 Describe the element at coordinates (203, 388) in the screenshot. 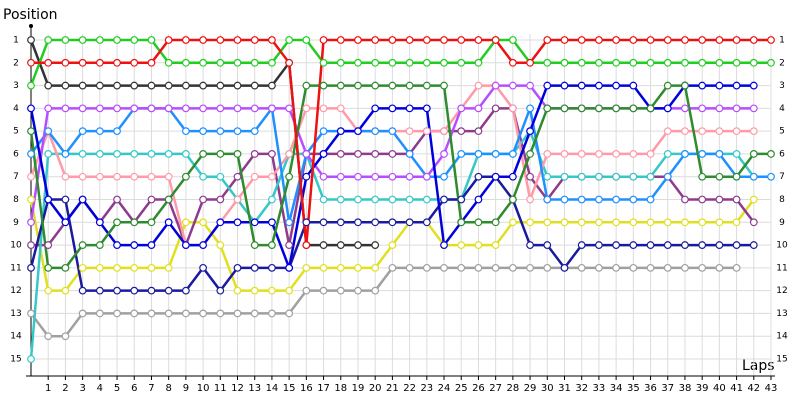

I see `x-tick-label: 10` at that location.